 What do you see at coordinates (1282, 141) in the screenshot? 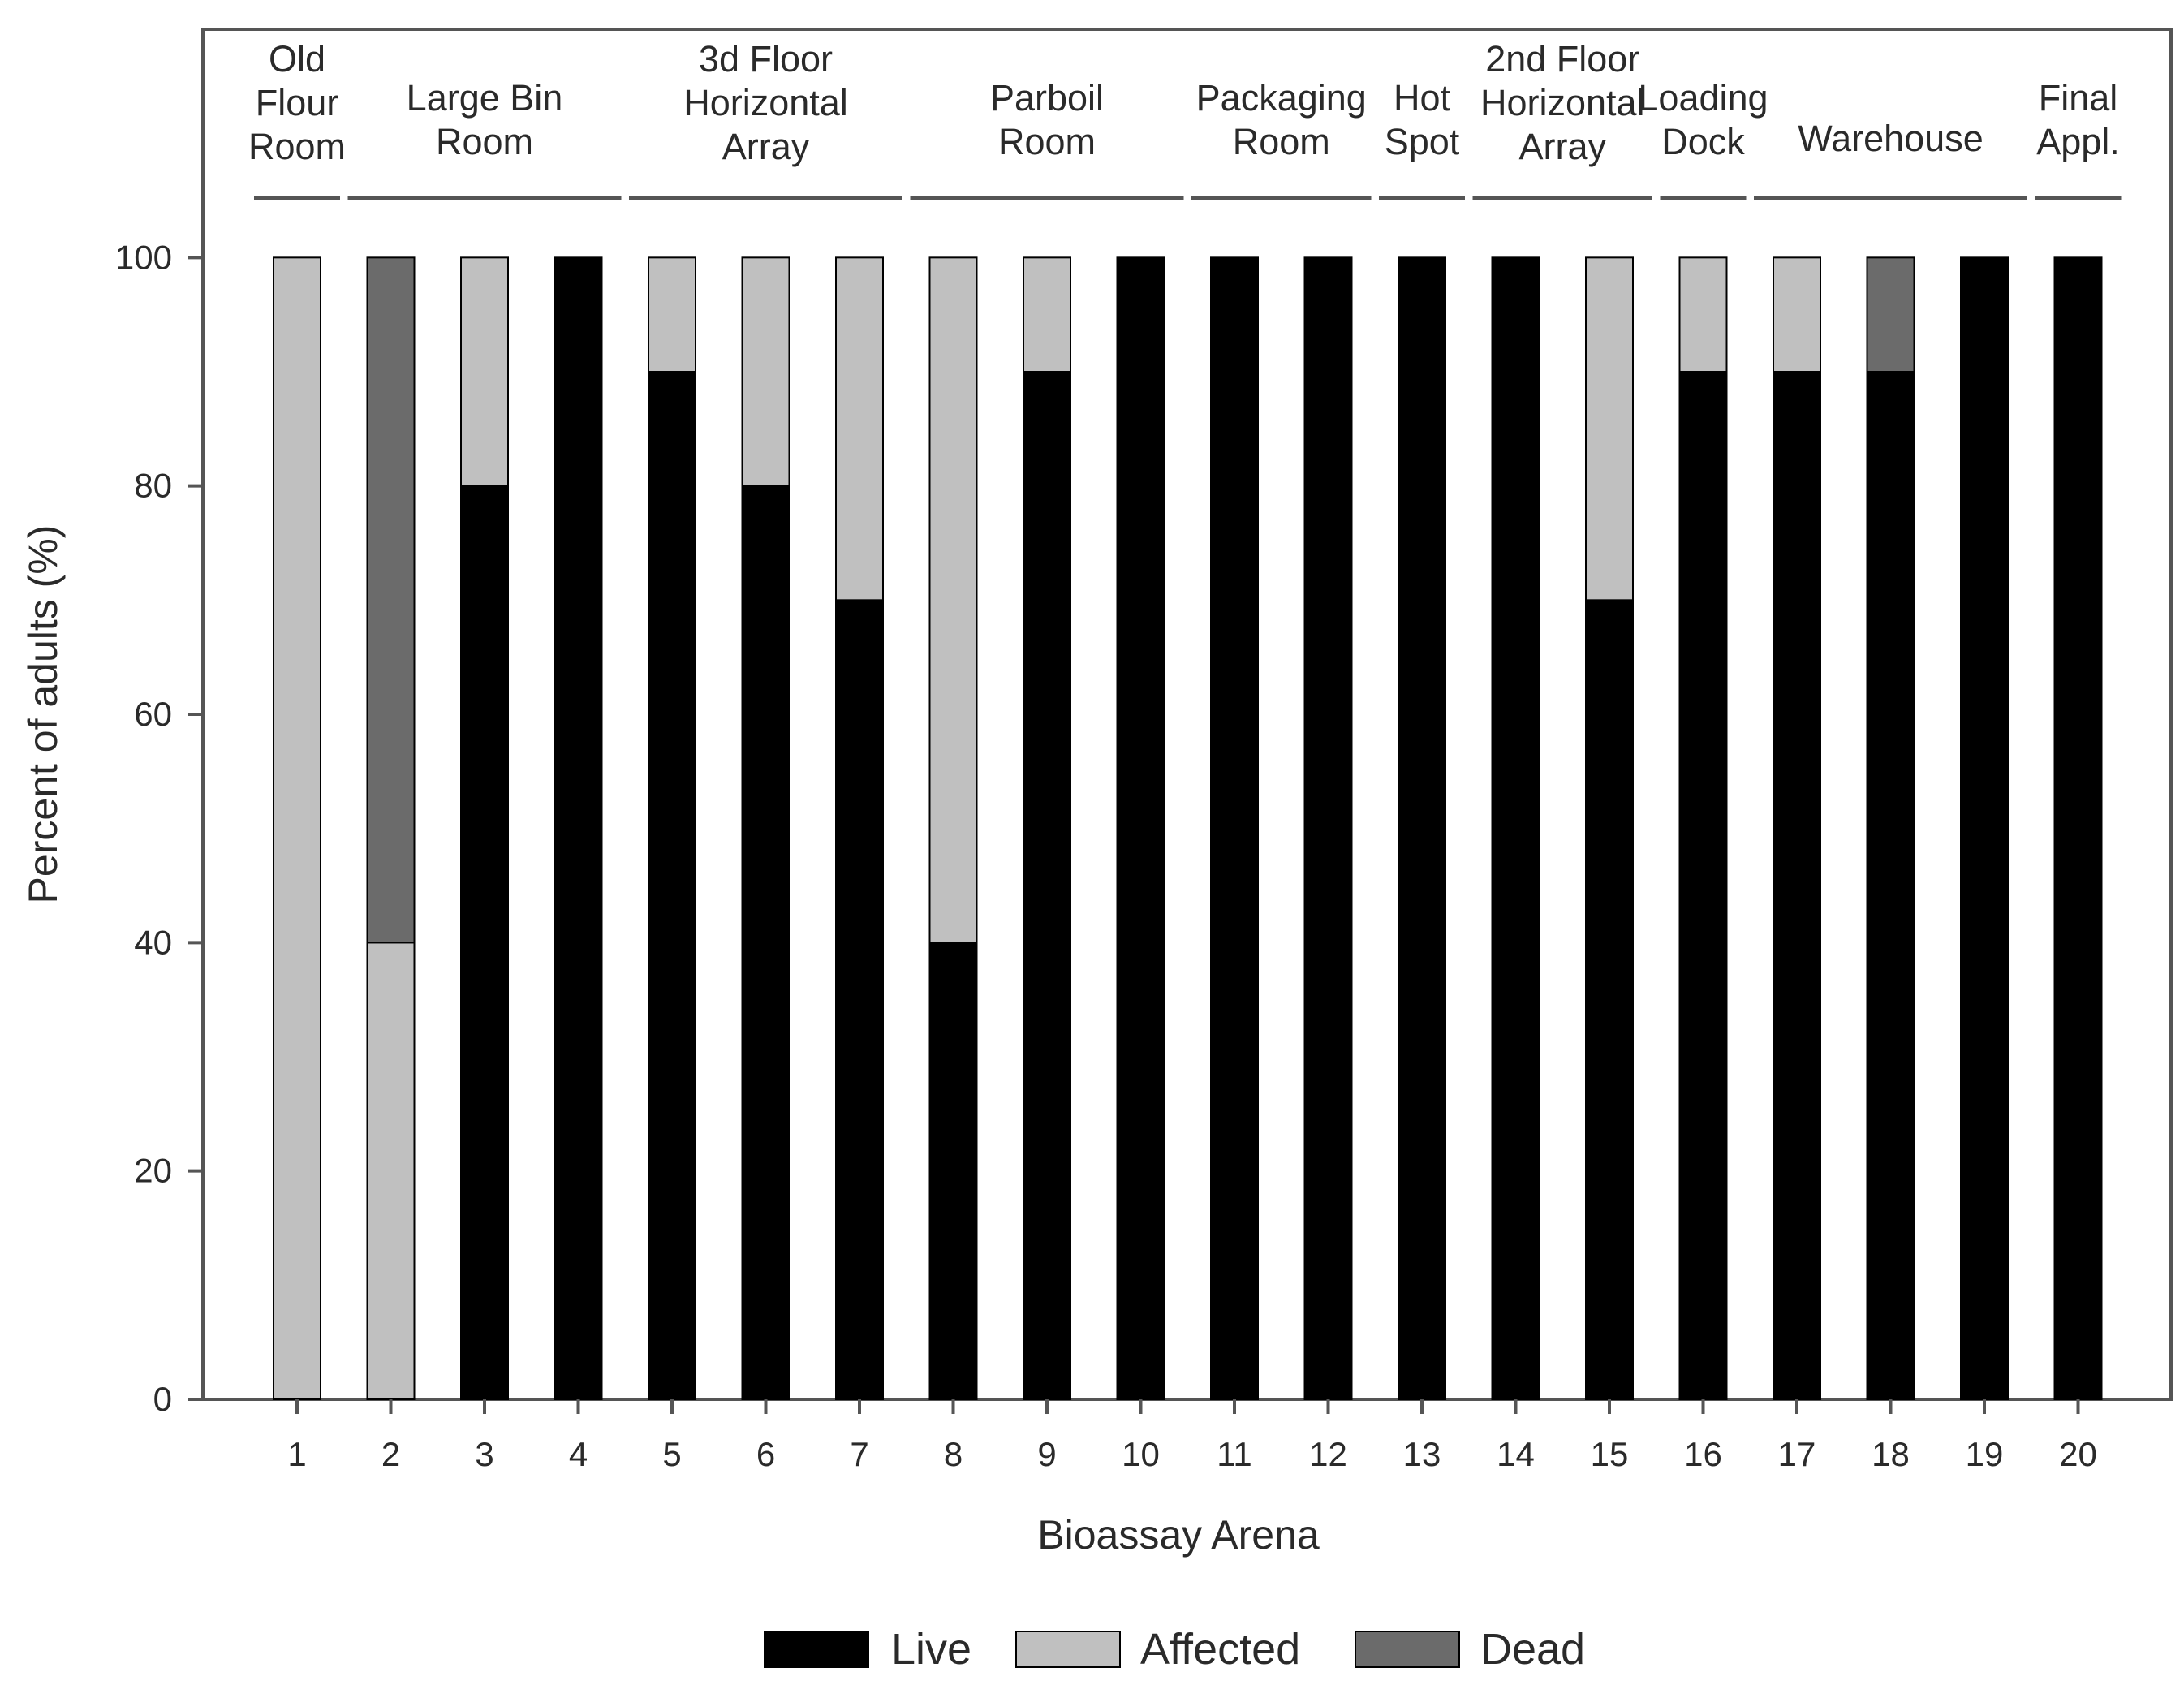
I see `group-label-5-line-2: Room` at bounding box center [1282, 141].